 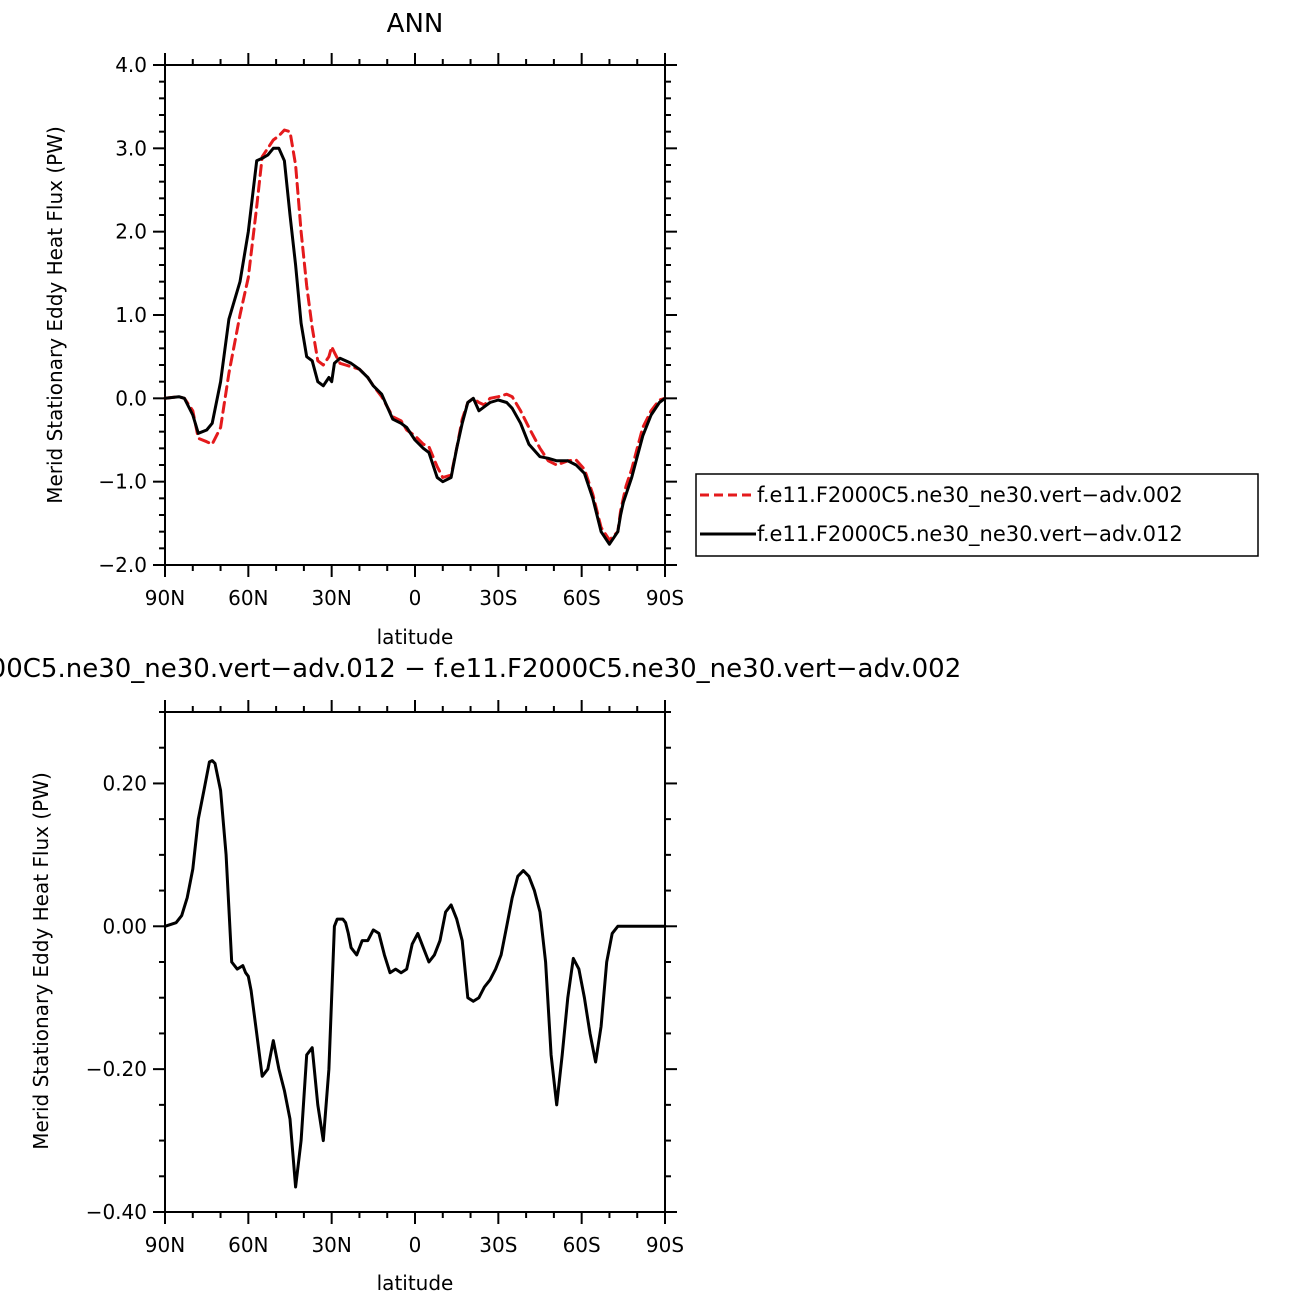 I want to click on legend-label-012: f.e11.F2000C5.ne30_ne30.vert−adv.012, so click(x=970, y=534).